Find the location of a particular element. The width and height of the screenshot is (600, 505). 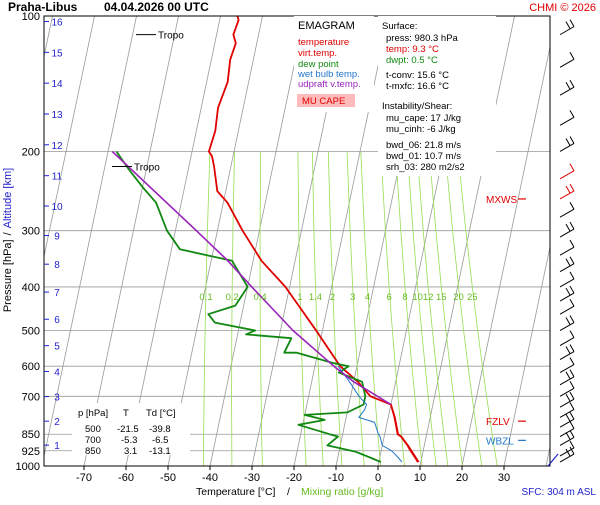

mu-cape-badge-bg is located at coordinates (326, 100).